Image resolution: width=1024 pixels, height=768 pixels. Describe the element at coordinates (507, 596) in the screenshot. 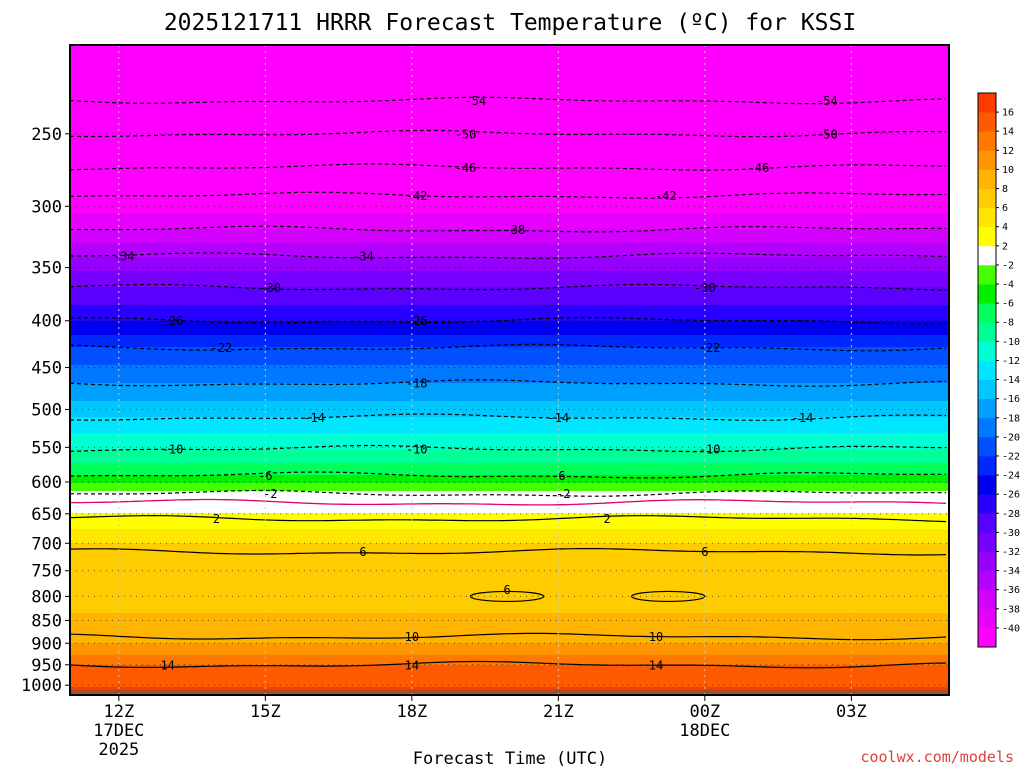

I see `closed-isotherm` at that location.